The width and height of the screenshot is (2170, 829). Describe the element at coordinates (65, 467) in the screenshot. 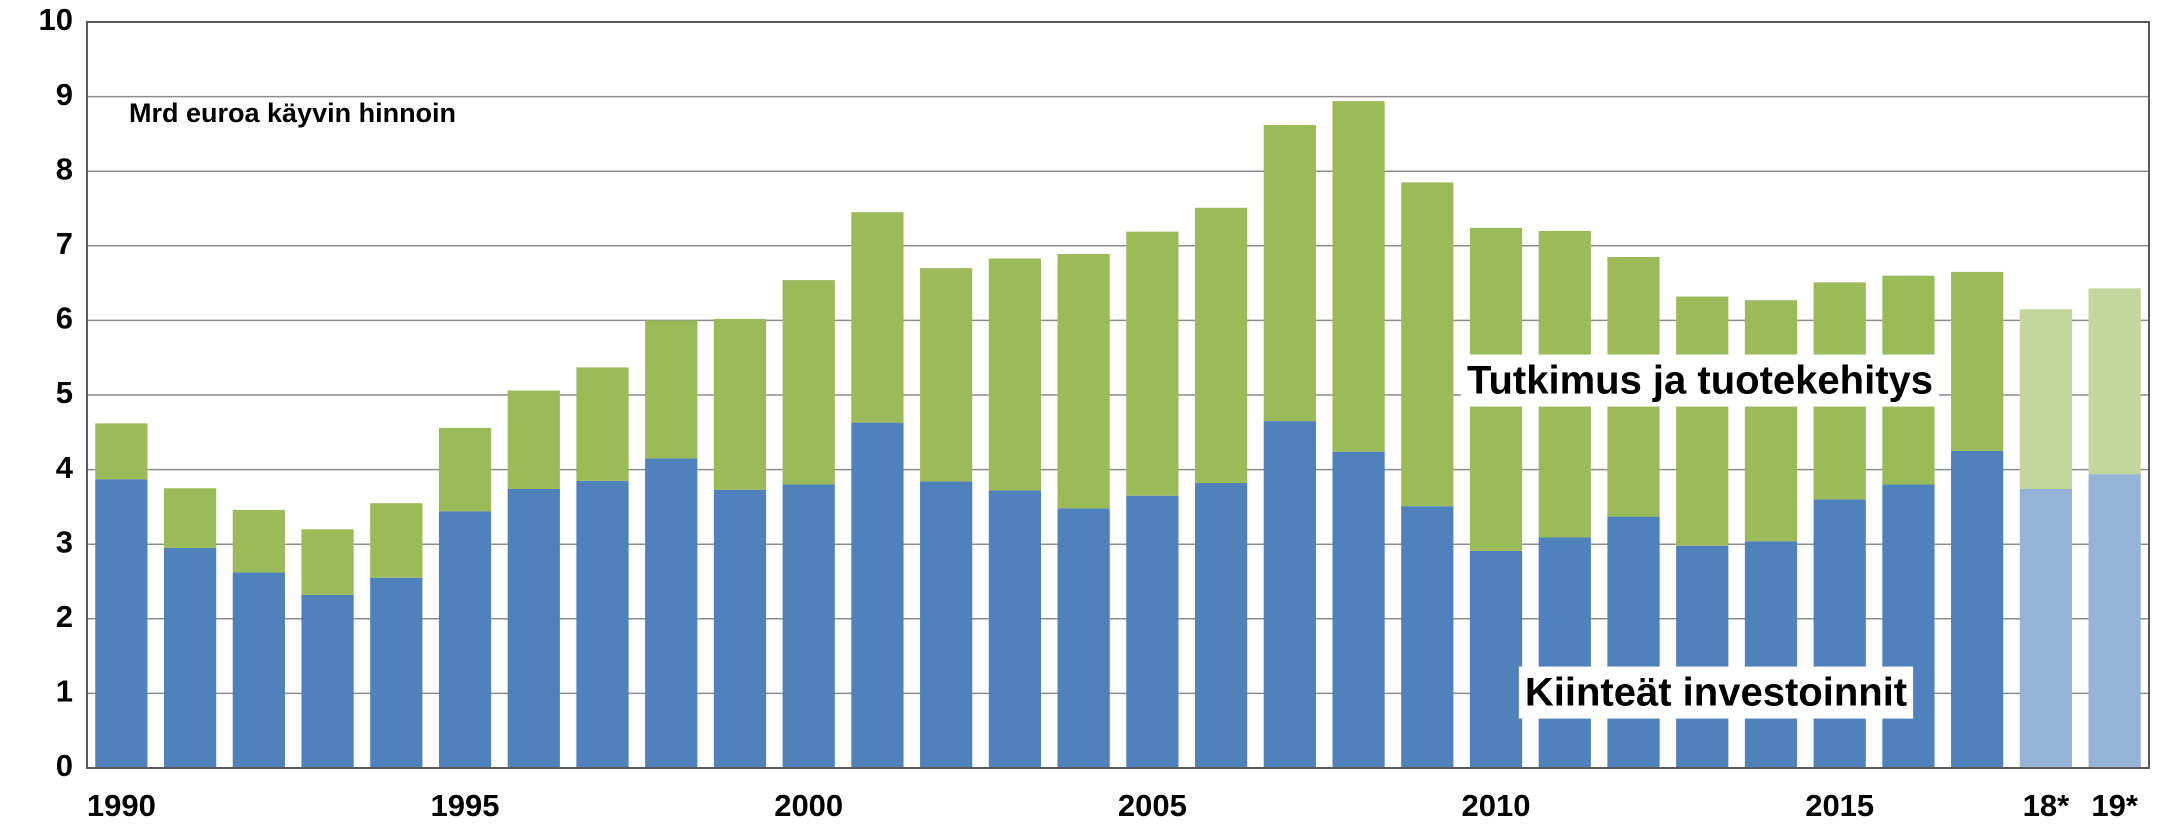

I see `y-tick-label: 4` at that location.